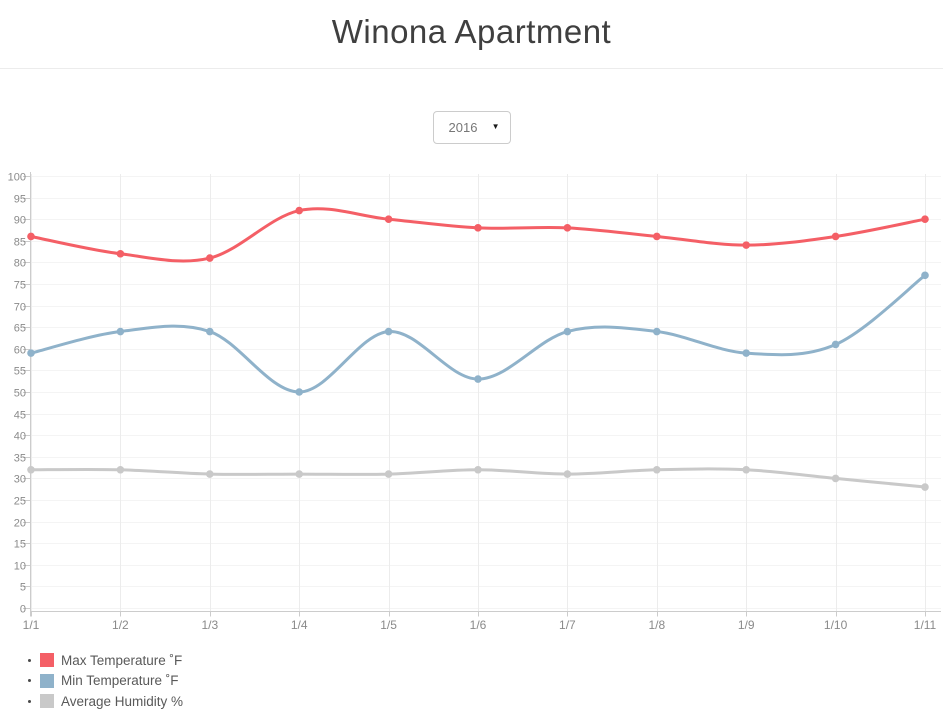 Image resolution: width=943 pixels, height=712 pixels. I want to click on year-select-row: 2016 ▼, so click(471, 127).